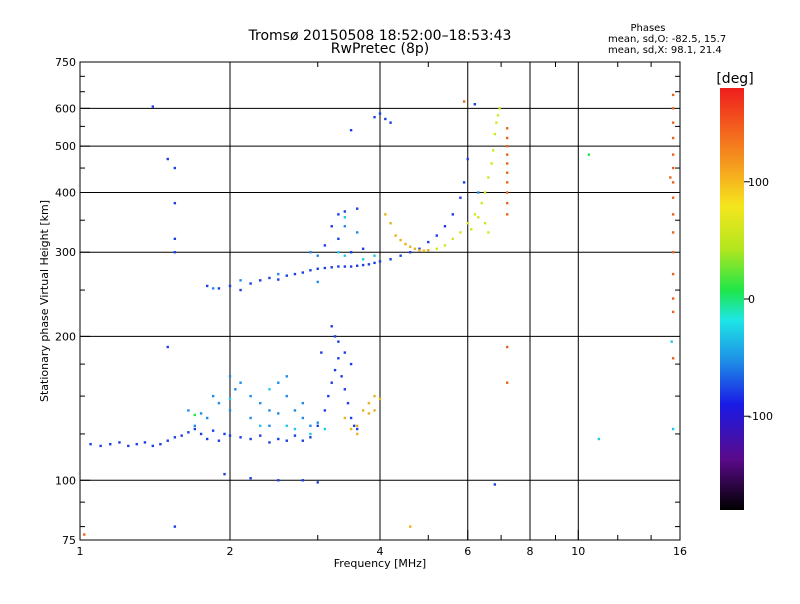 The width and height of the screenshot is (800, 604). What do you see at coordinates (530, 551) in the screenshot?
I see `x-tick-label: 8` at bounding box center [530, 551].